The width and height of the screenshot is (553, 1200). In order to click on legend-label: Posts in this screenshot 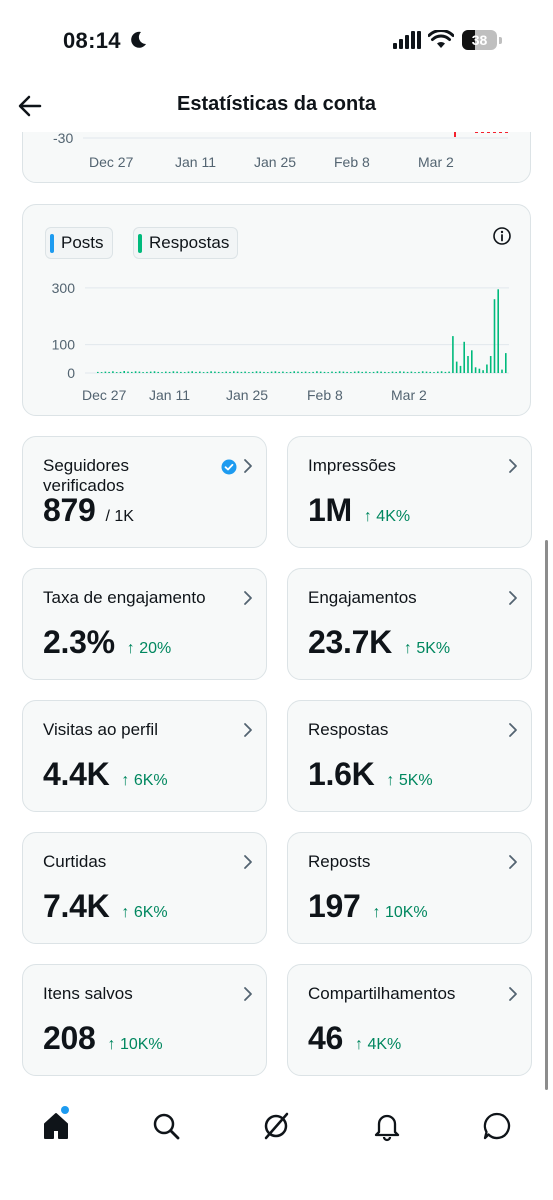, I will do `click(82, 242)`.